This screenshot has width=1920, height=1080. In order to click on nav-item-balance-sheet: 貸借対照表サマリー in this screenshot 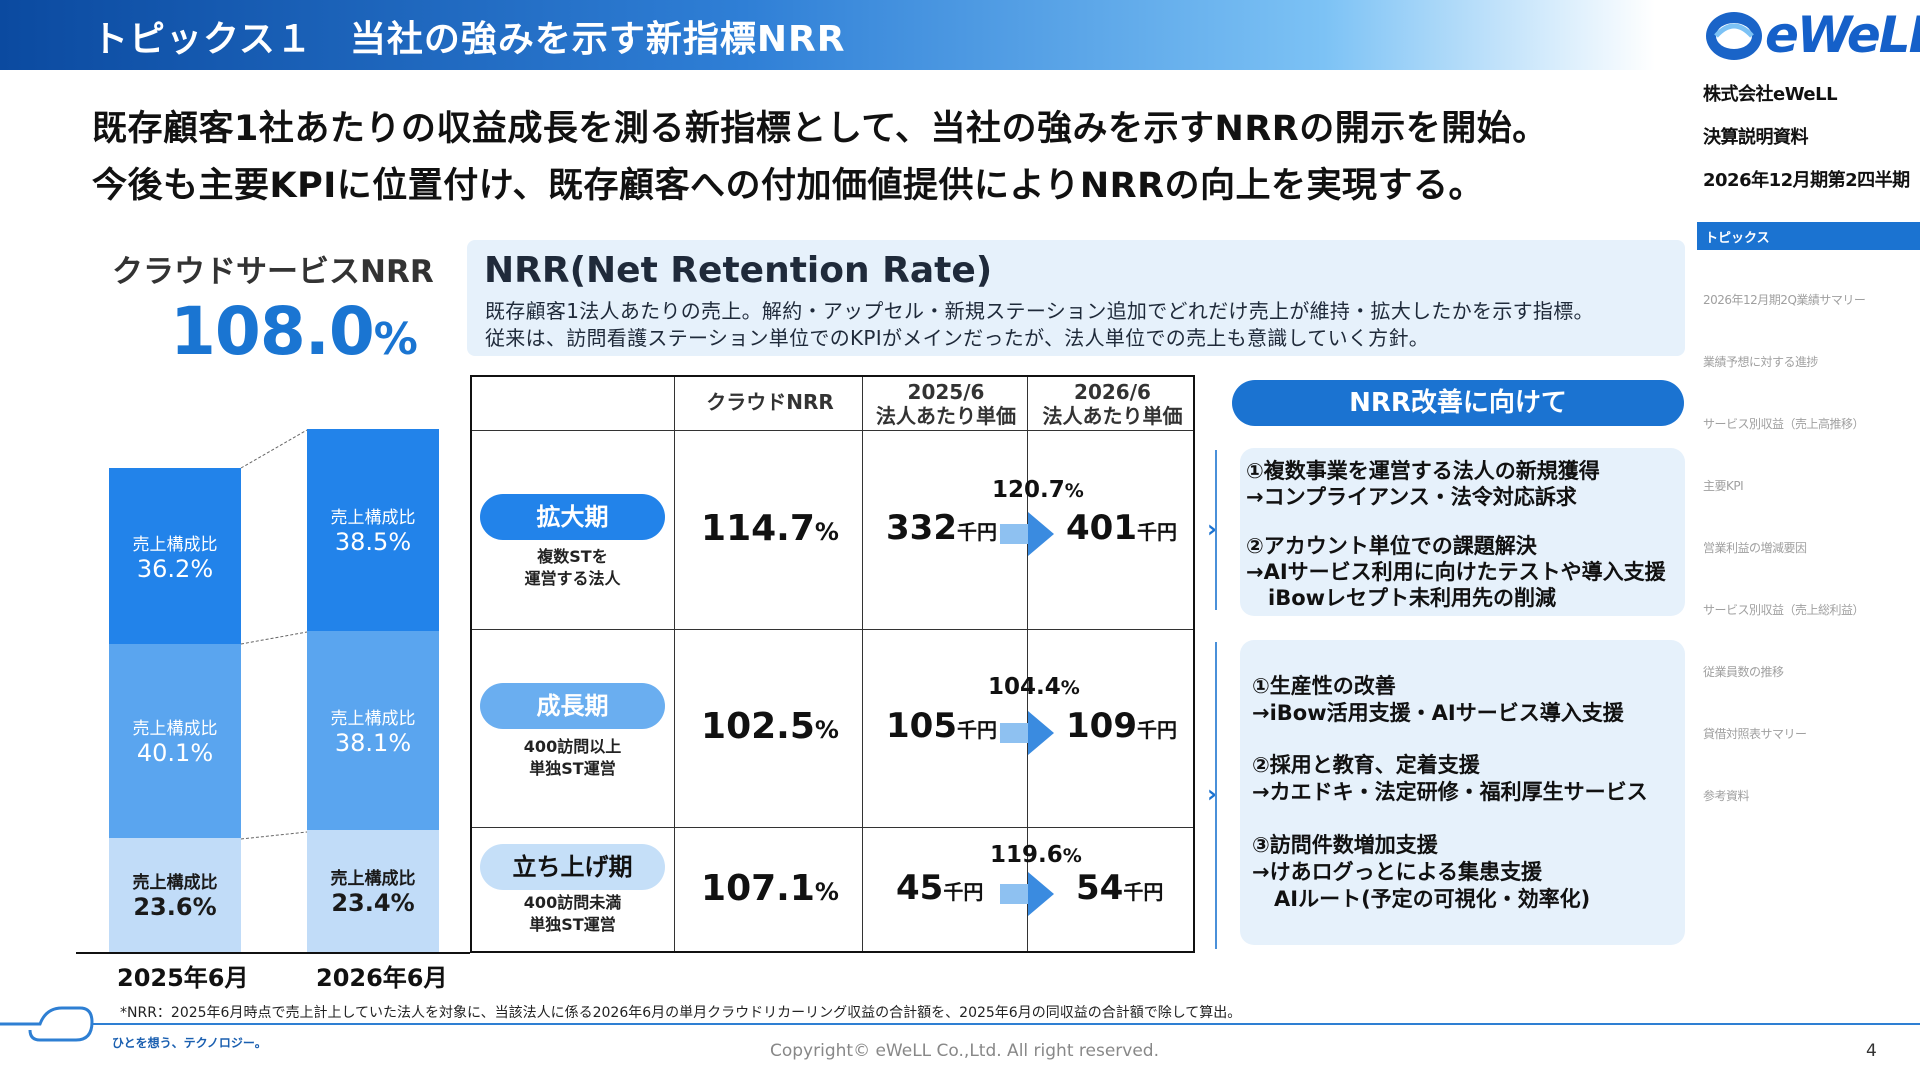, I will do `click(1755, 734)`.